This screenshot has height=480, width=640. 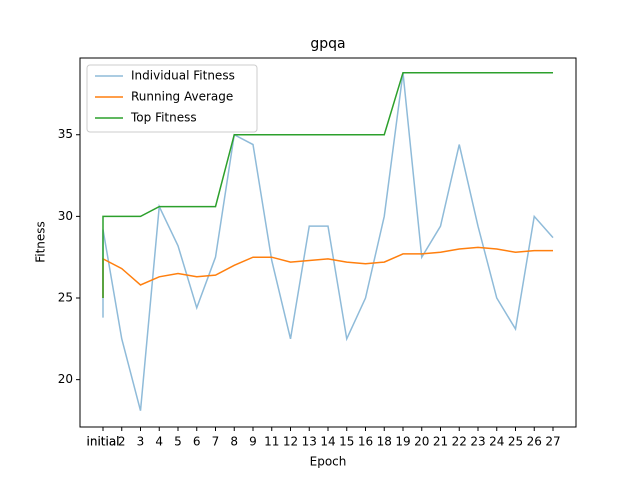 What do you see at coordinates (65, 379) in the screenshot?
I see `y-tick-label: 20` at bounding box center [65, 379].